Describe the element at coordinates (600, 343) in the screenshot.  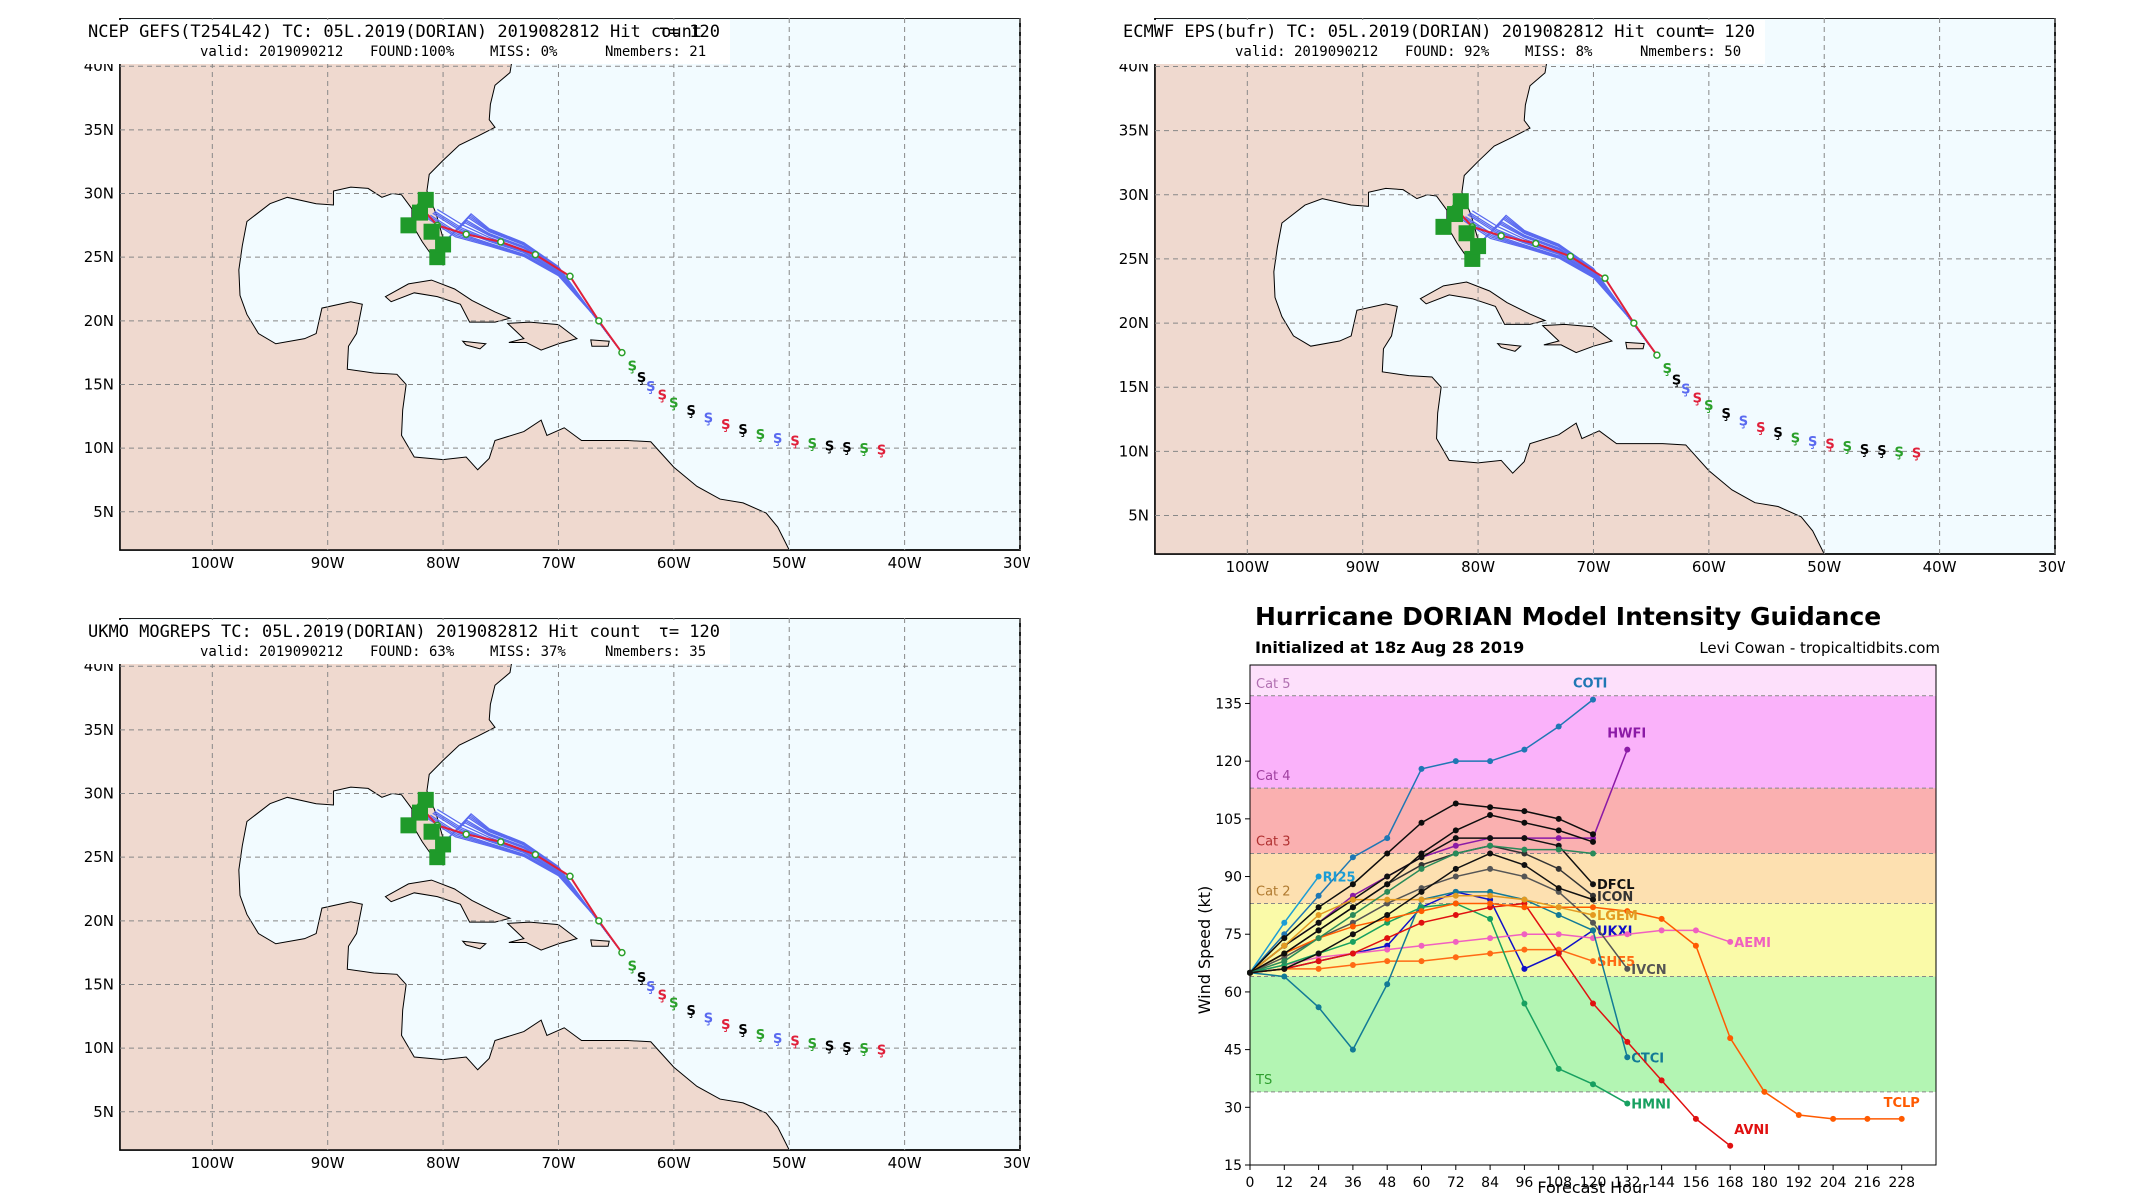
I see `island` at that location.